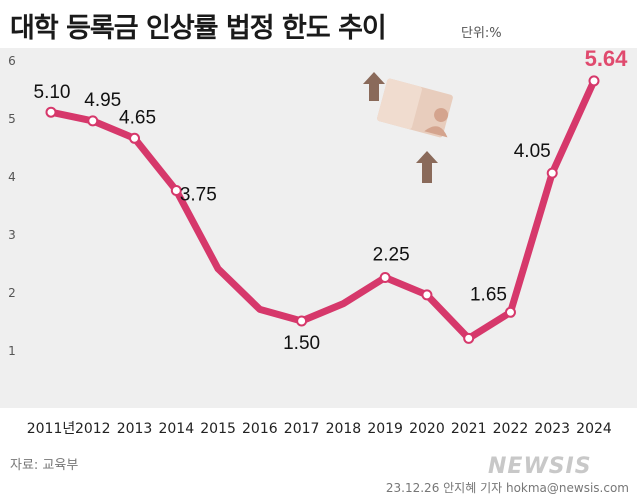 The height and width of the screenshot is (497, 637). Describe the element at coordinates (198, 195) in the screenshot. I see `data-label: 3.75` at that location.